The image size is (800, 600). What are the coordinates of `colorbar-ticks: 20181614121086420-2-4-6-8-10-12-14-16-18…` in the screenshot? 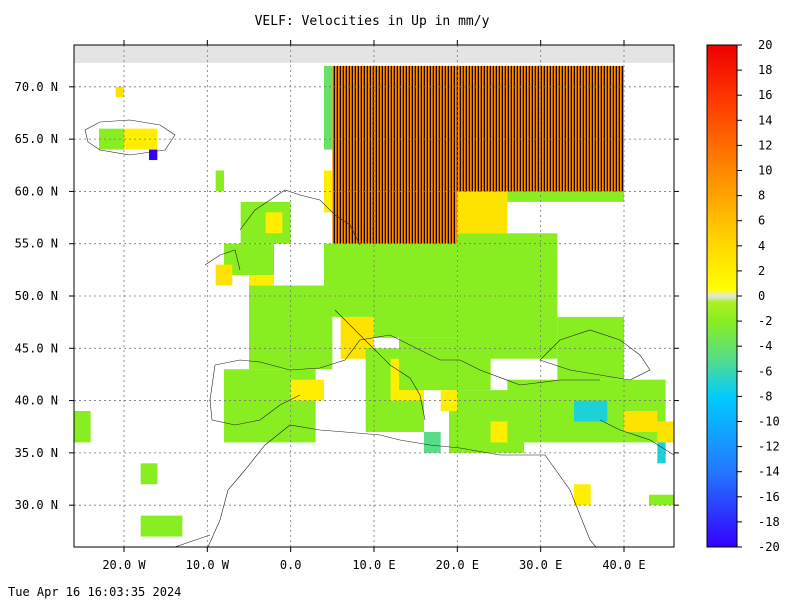 It's located at (758, 296).